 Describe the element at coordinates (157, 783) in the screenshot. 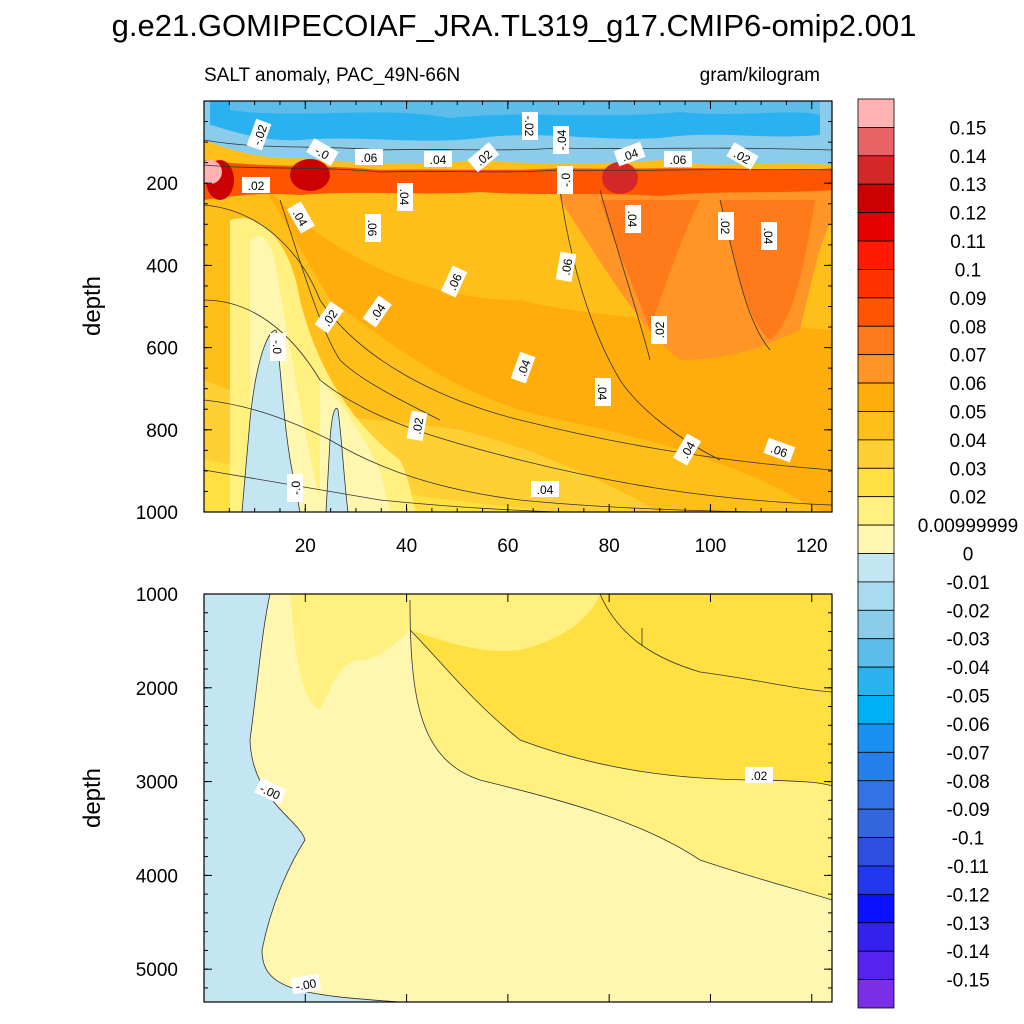

I see `bottom-y-tick-label: 3000` at that location.